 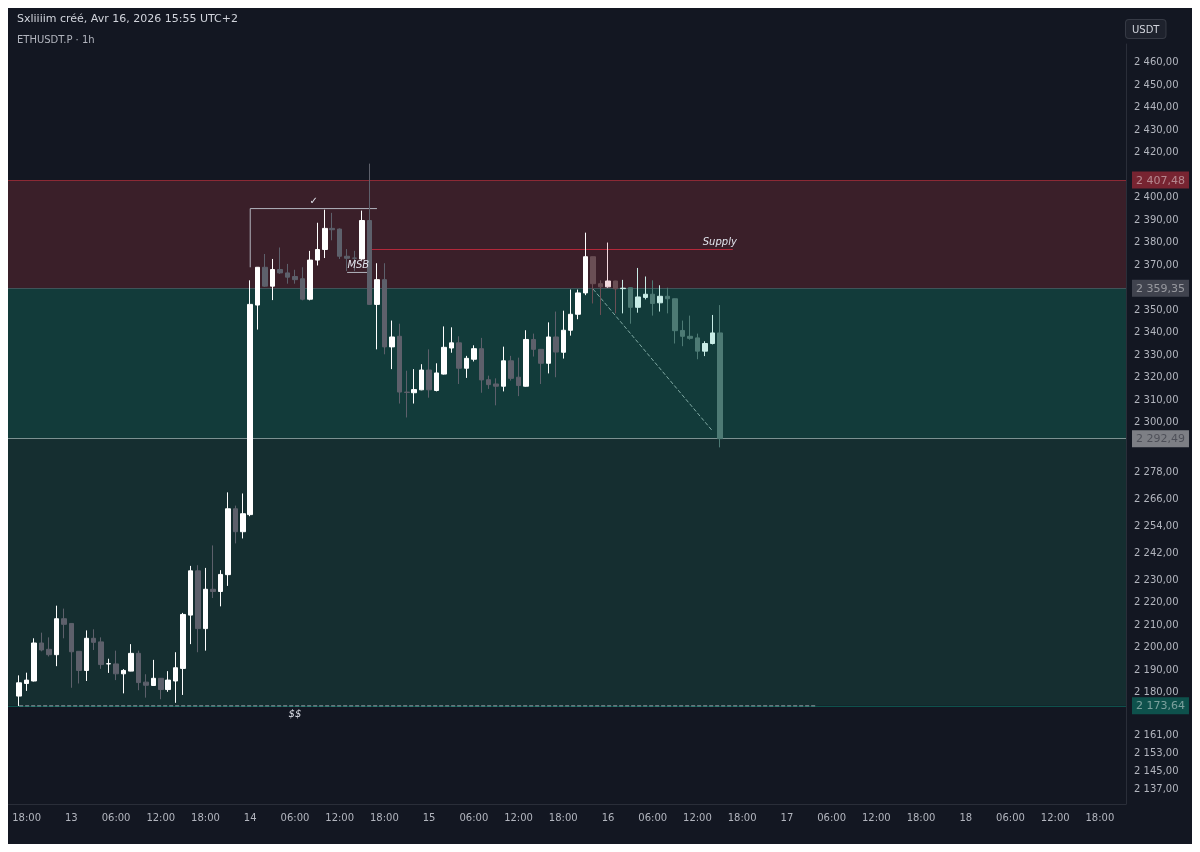 I want to click on y-tick-label: 2 210,00, so click(x=1156, y=624).